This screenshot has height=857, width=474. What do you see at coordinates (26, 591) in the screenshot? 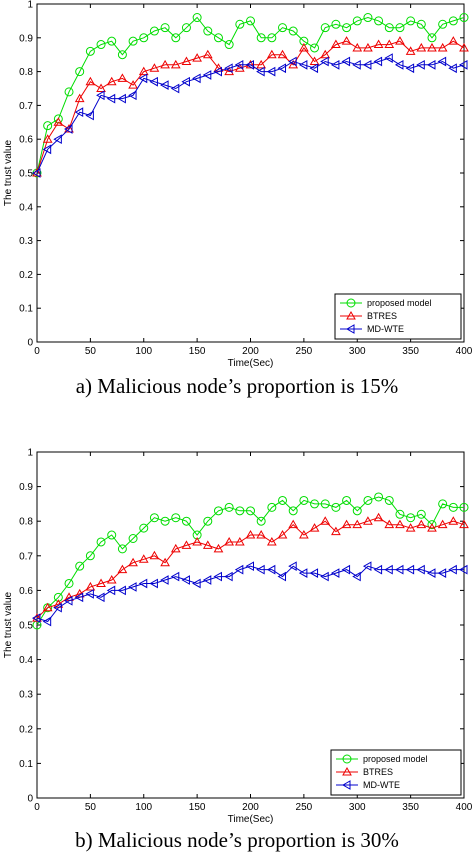
I see `y-tick-label: 0.6` at bounding box center [26, 591].